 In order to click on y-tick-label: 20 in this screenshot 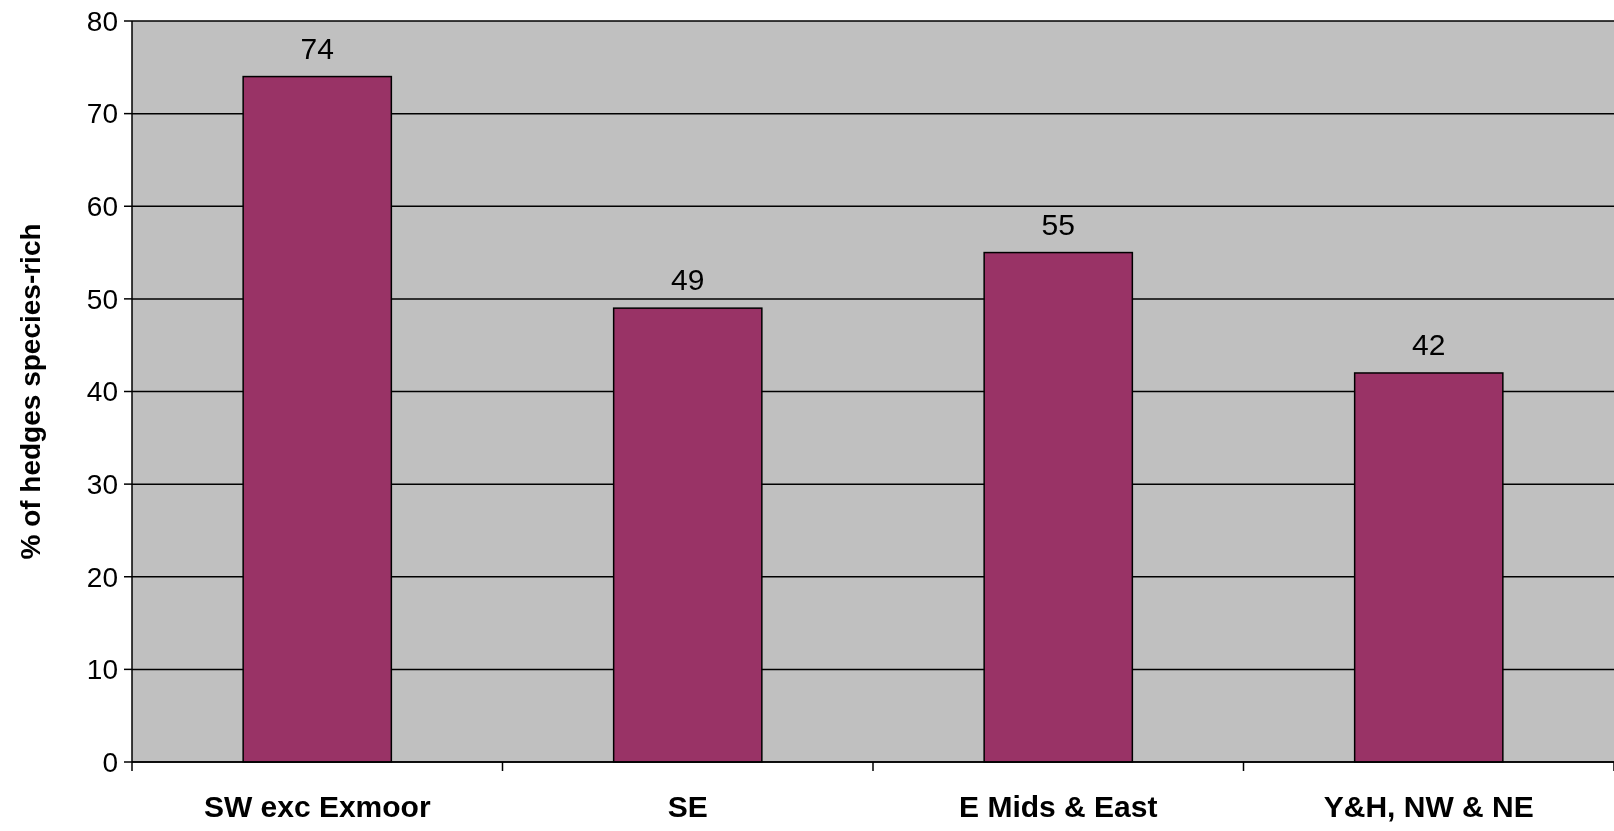, I will do `click(102, 577)`.